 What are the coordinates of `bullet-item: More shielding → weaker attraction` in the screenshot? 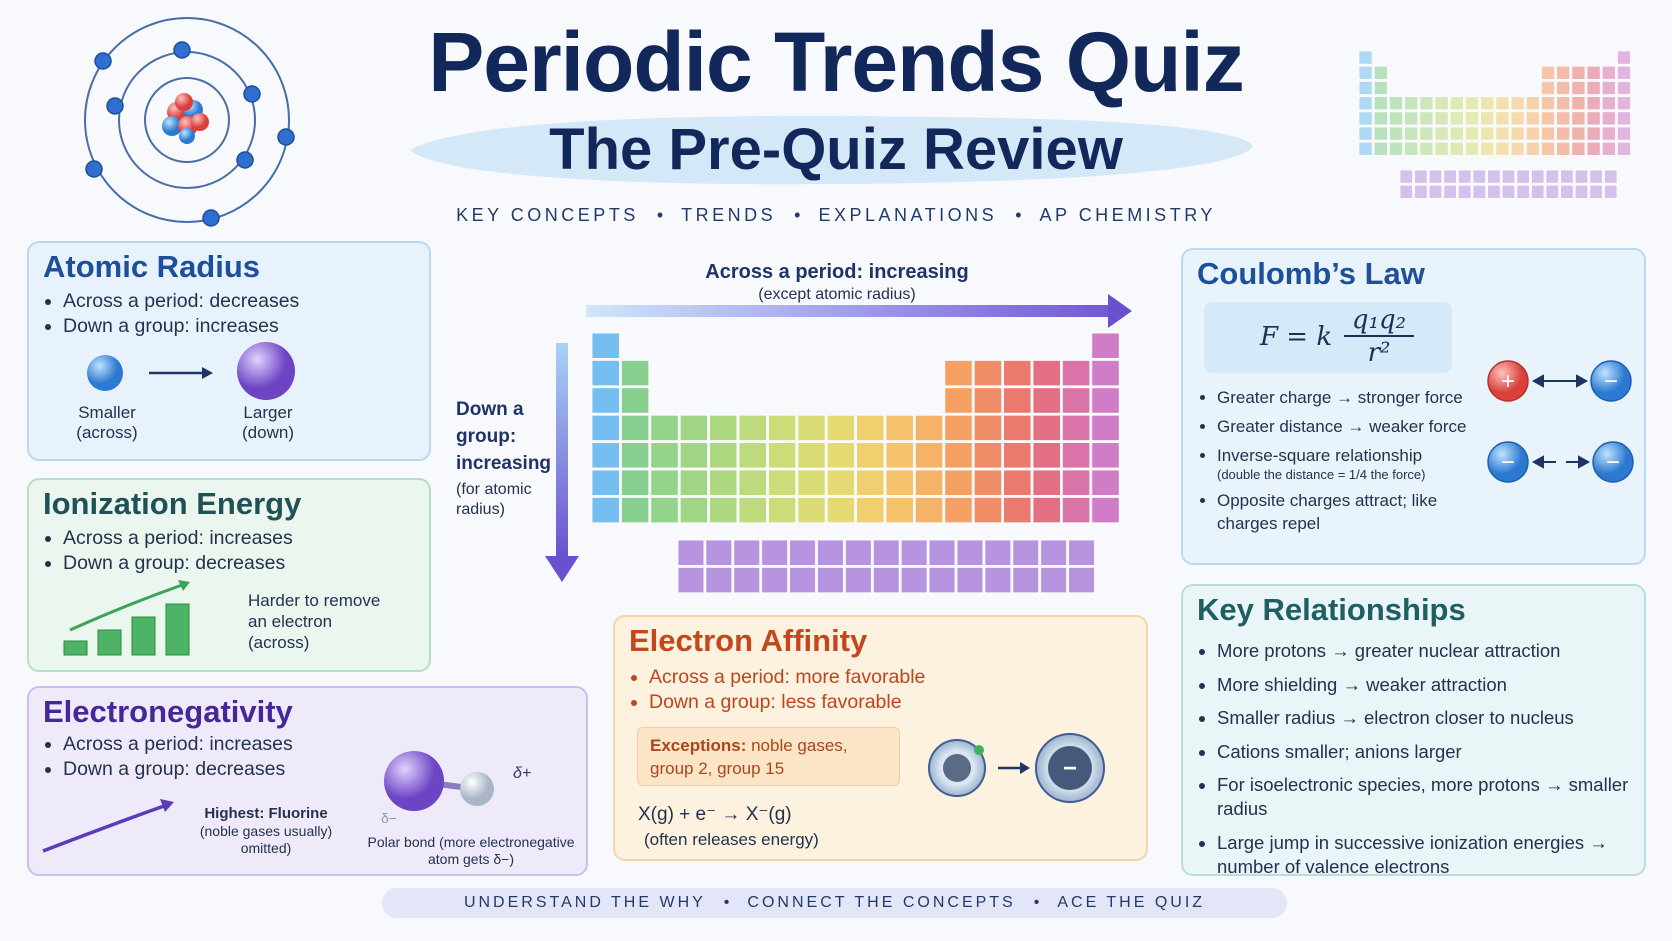 It's located at (1437, 685).